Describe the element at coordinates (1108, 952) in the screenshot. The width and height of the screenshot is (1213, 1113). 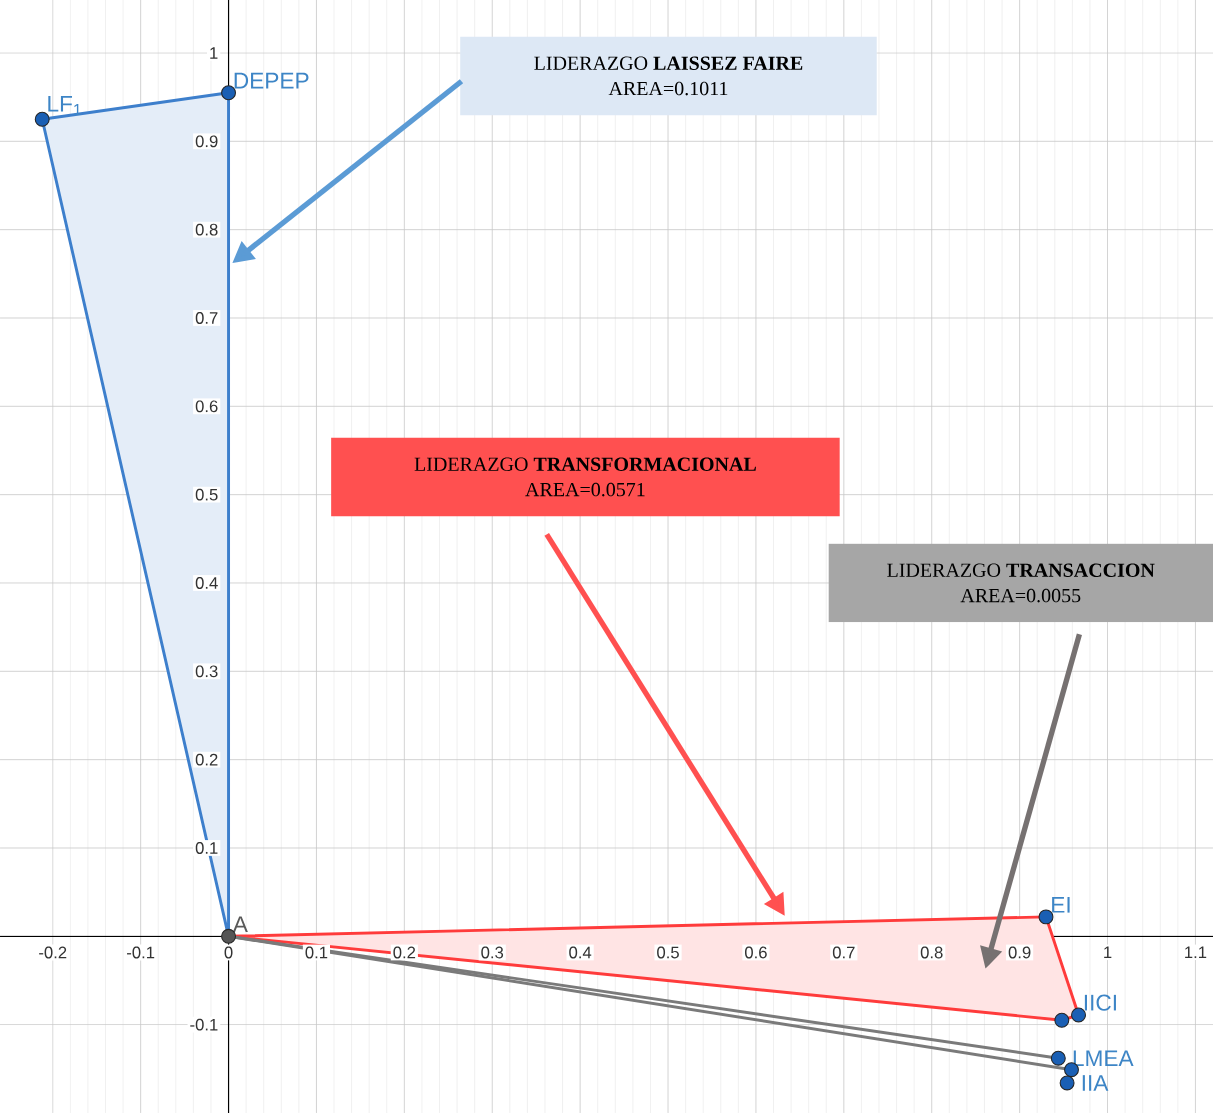
I see `x-tick-label: 1` at that location.